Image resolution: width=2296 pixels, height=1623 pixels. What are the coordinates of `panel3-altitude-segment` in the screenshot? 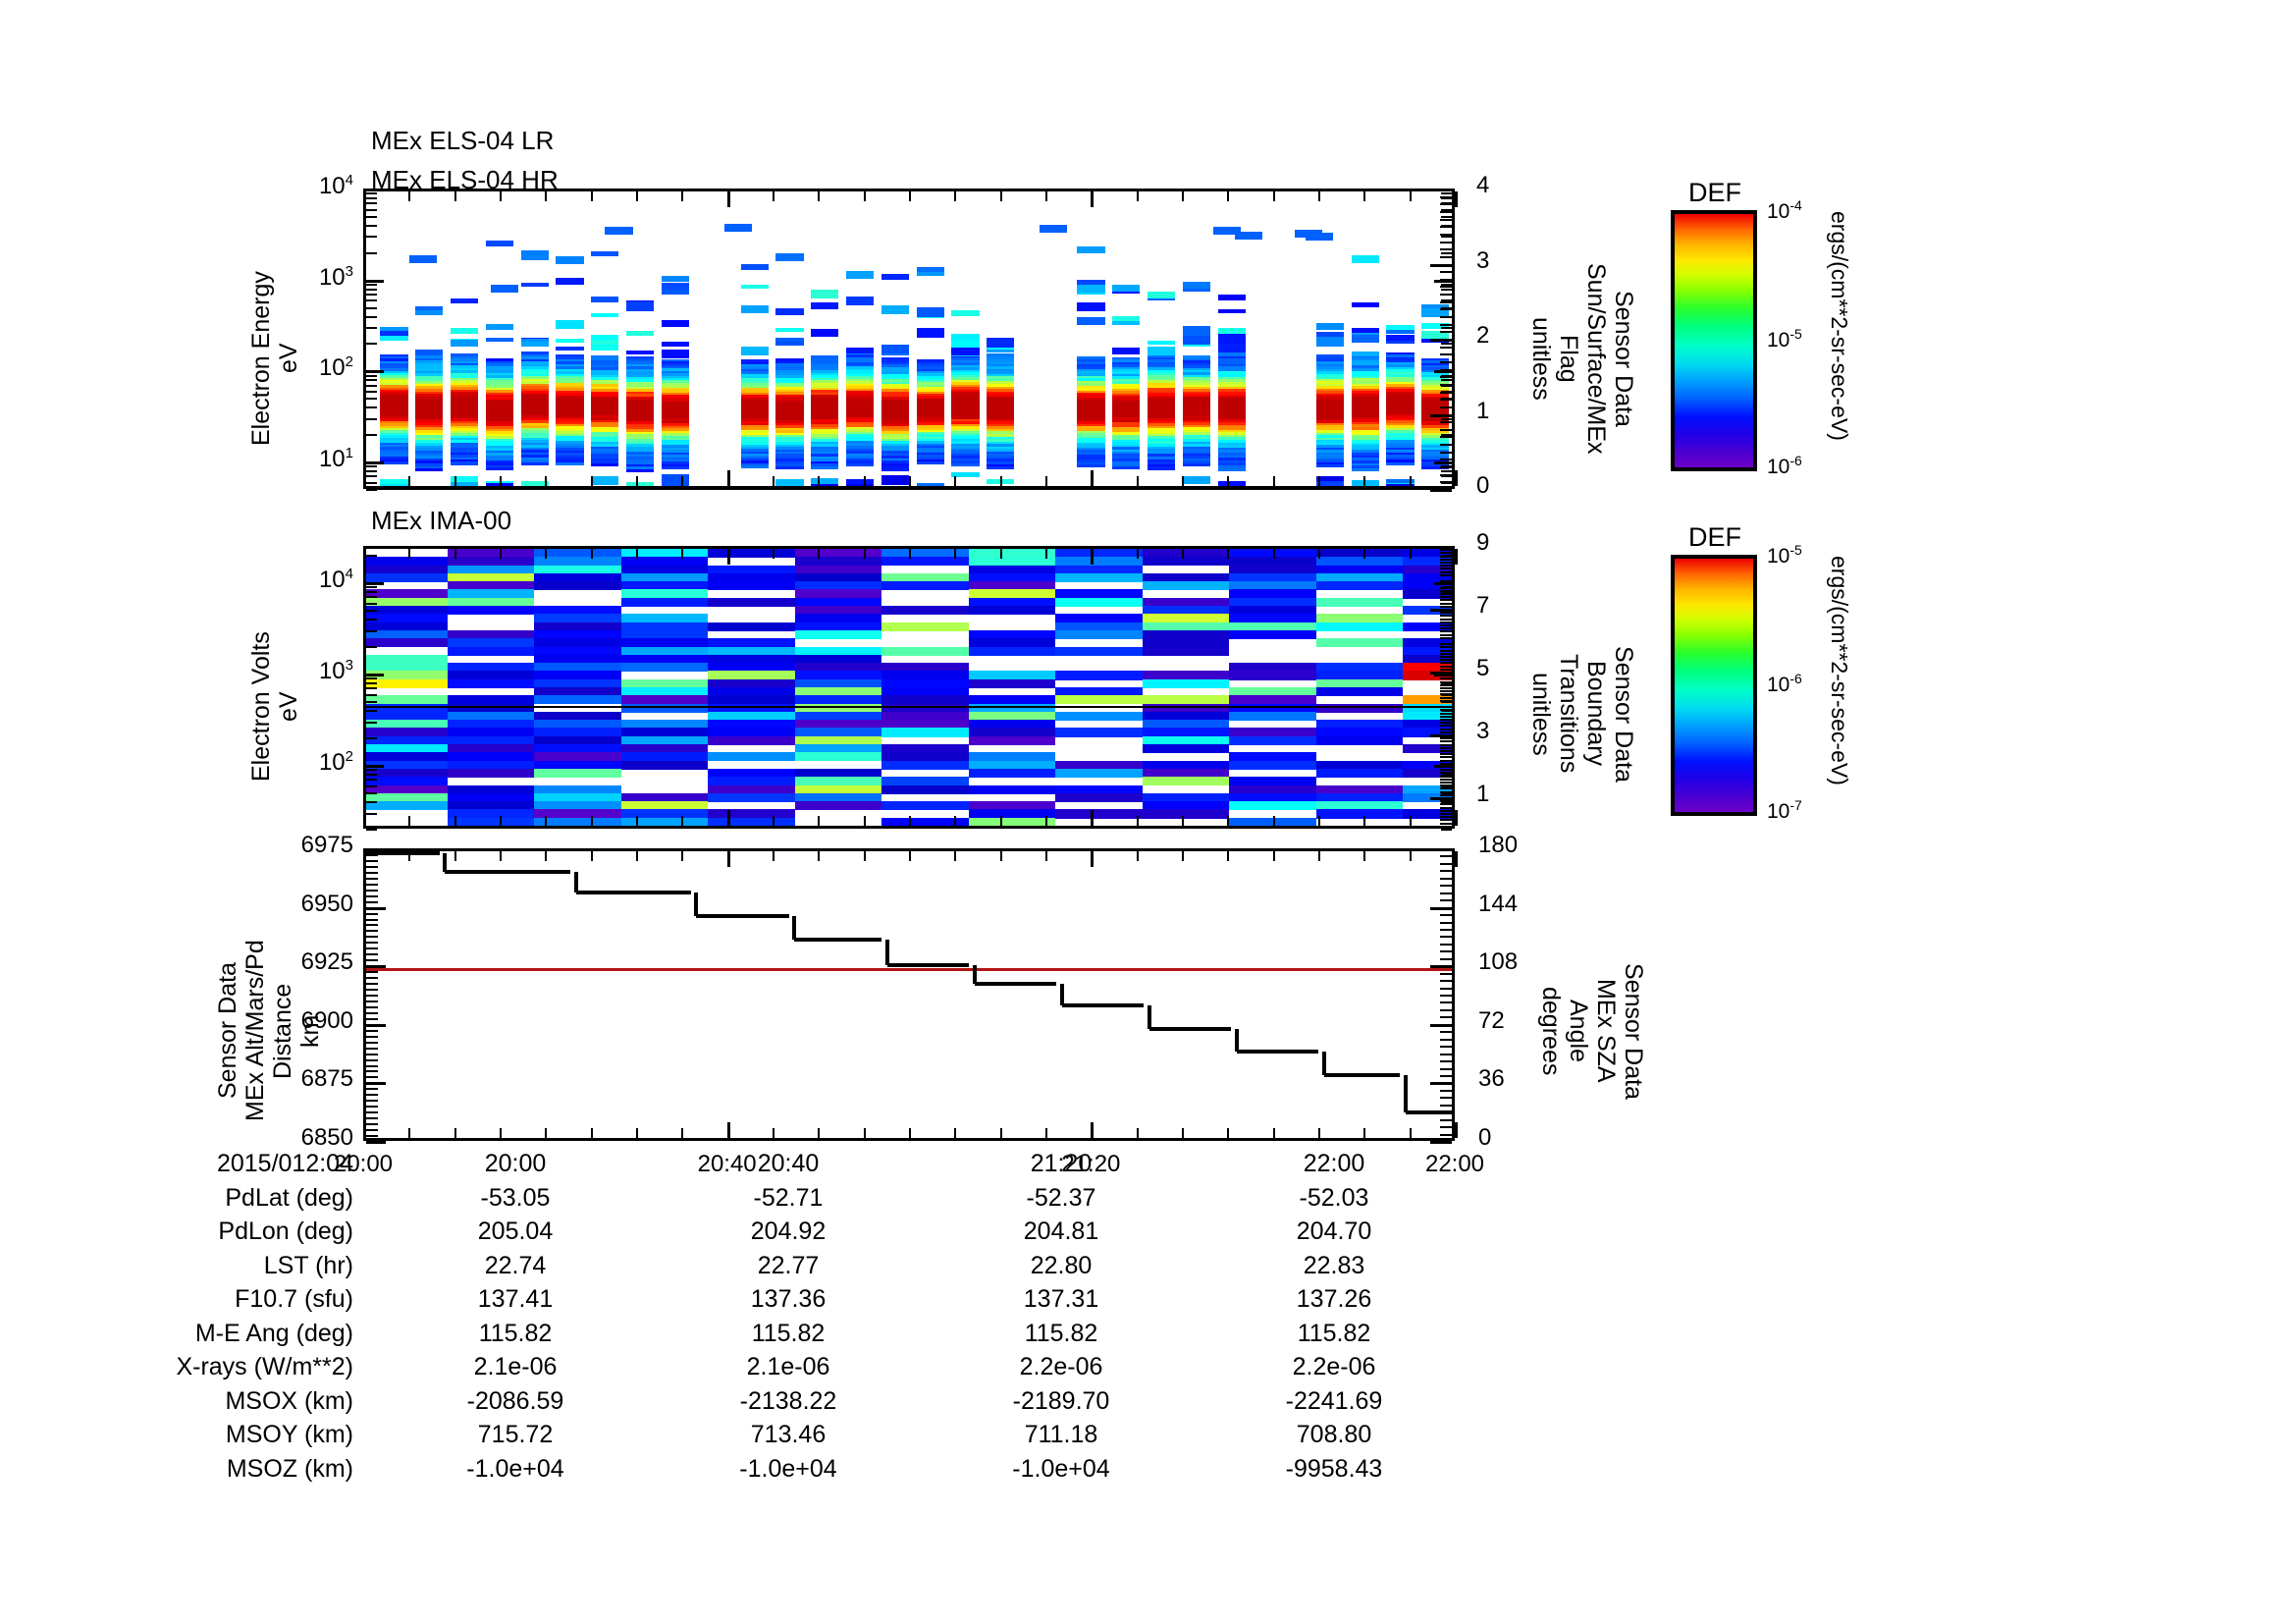 It's located at (575, 882).